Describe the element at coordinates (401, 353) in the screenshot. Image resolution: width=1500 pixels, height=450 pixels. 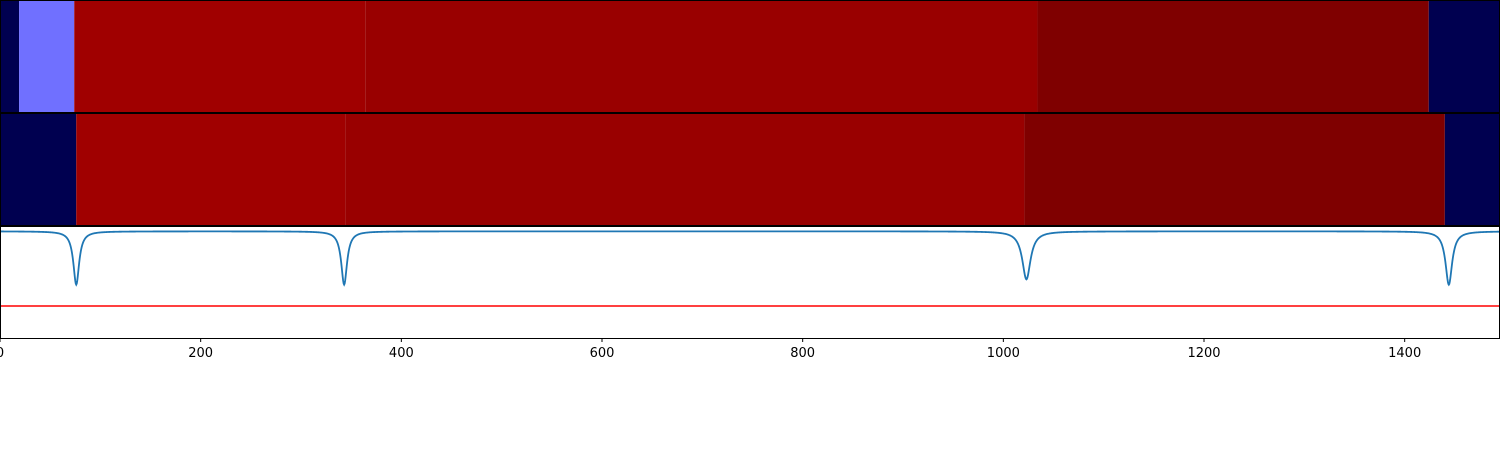
I see `x-tick-label-400: 400` at that location.